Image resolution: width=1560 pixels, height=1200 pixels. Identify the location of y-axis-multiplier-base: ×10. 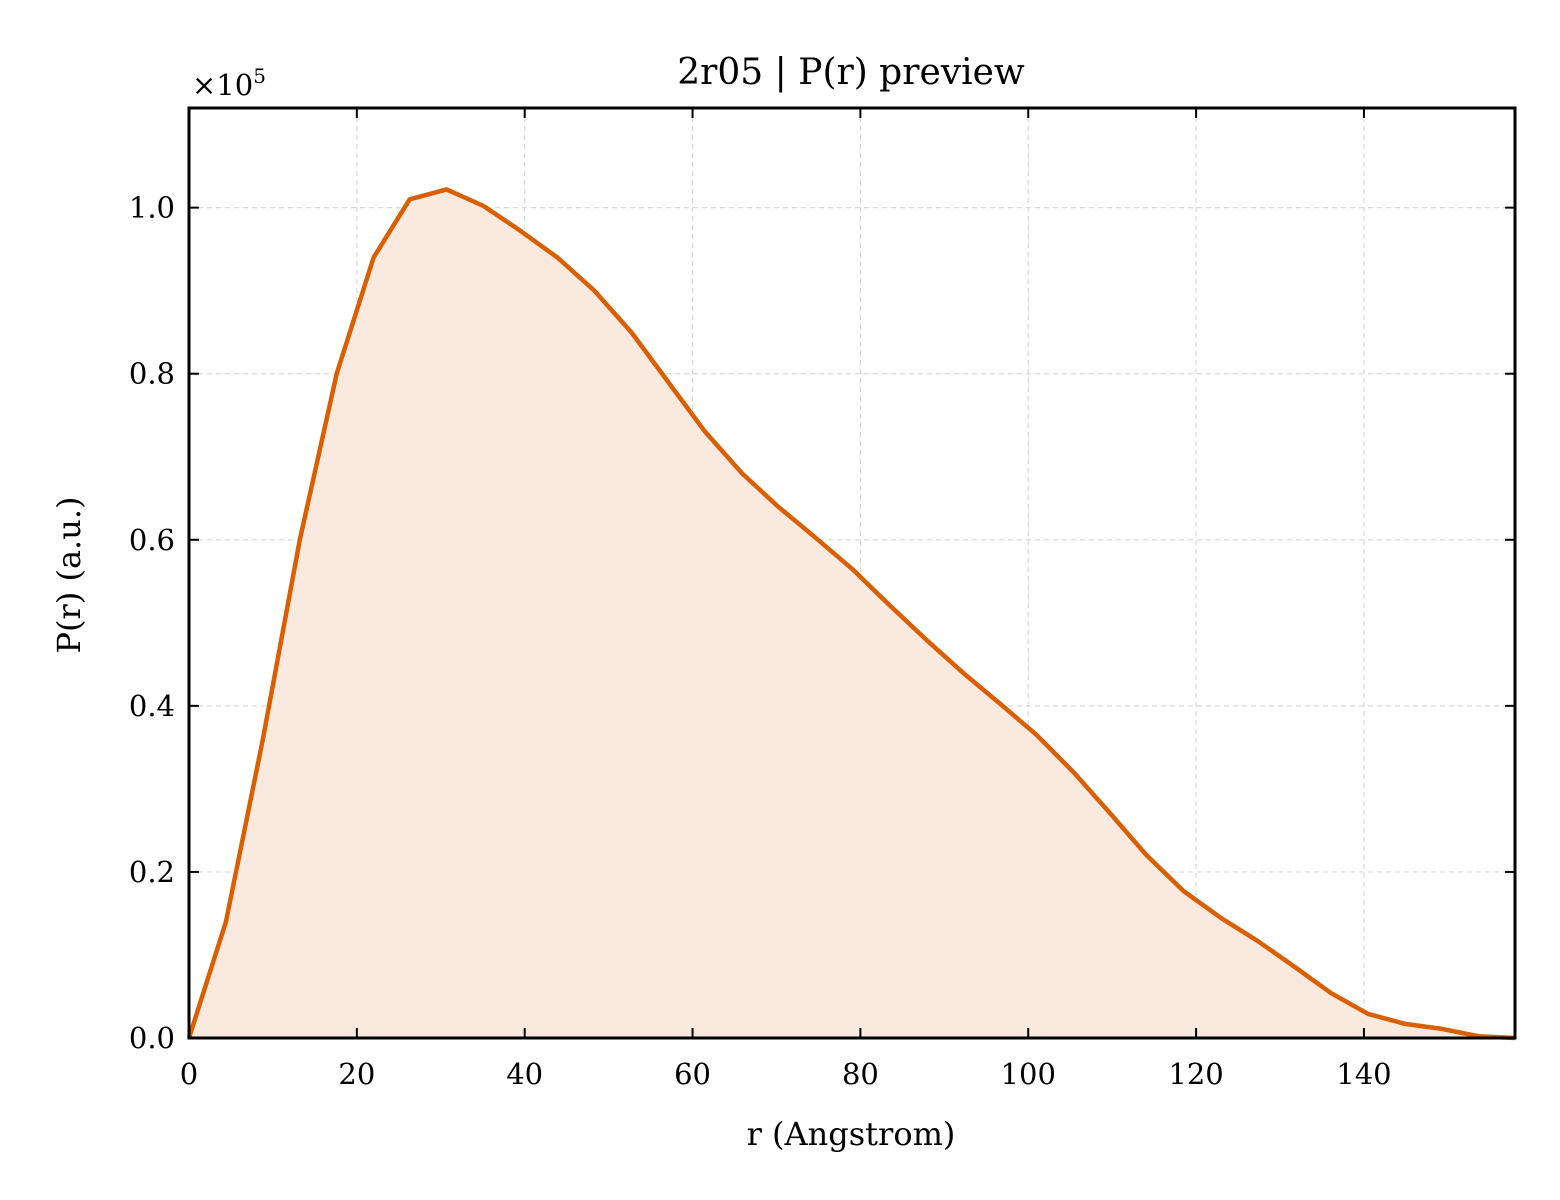
(222, 85).